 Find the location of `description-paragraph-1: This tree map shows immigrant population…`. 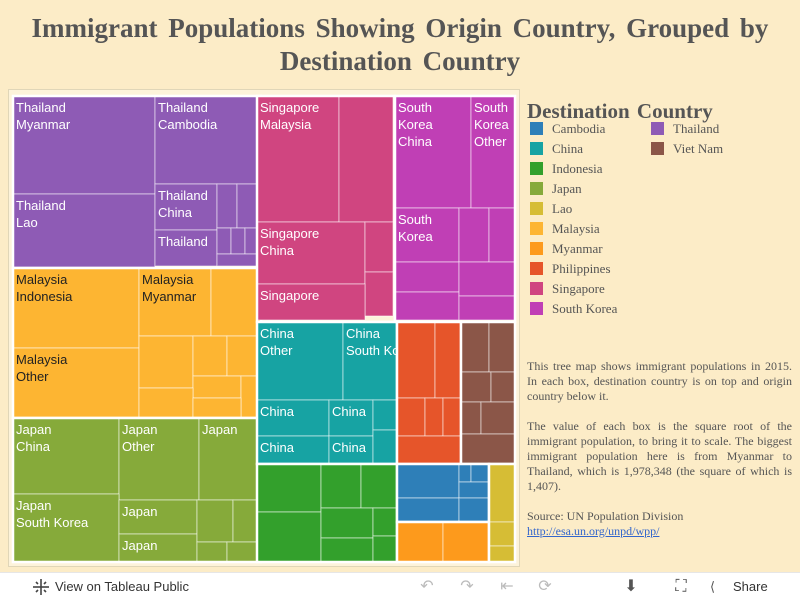

description-paragraph-1: This tree map shows immigrant population… is located at coordinates (659, 381).